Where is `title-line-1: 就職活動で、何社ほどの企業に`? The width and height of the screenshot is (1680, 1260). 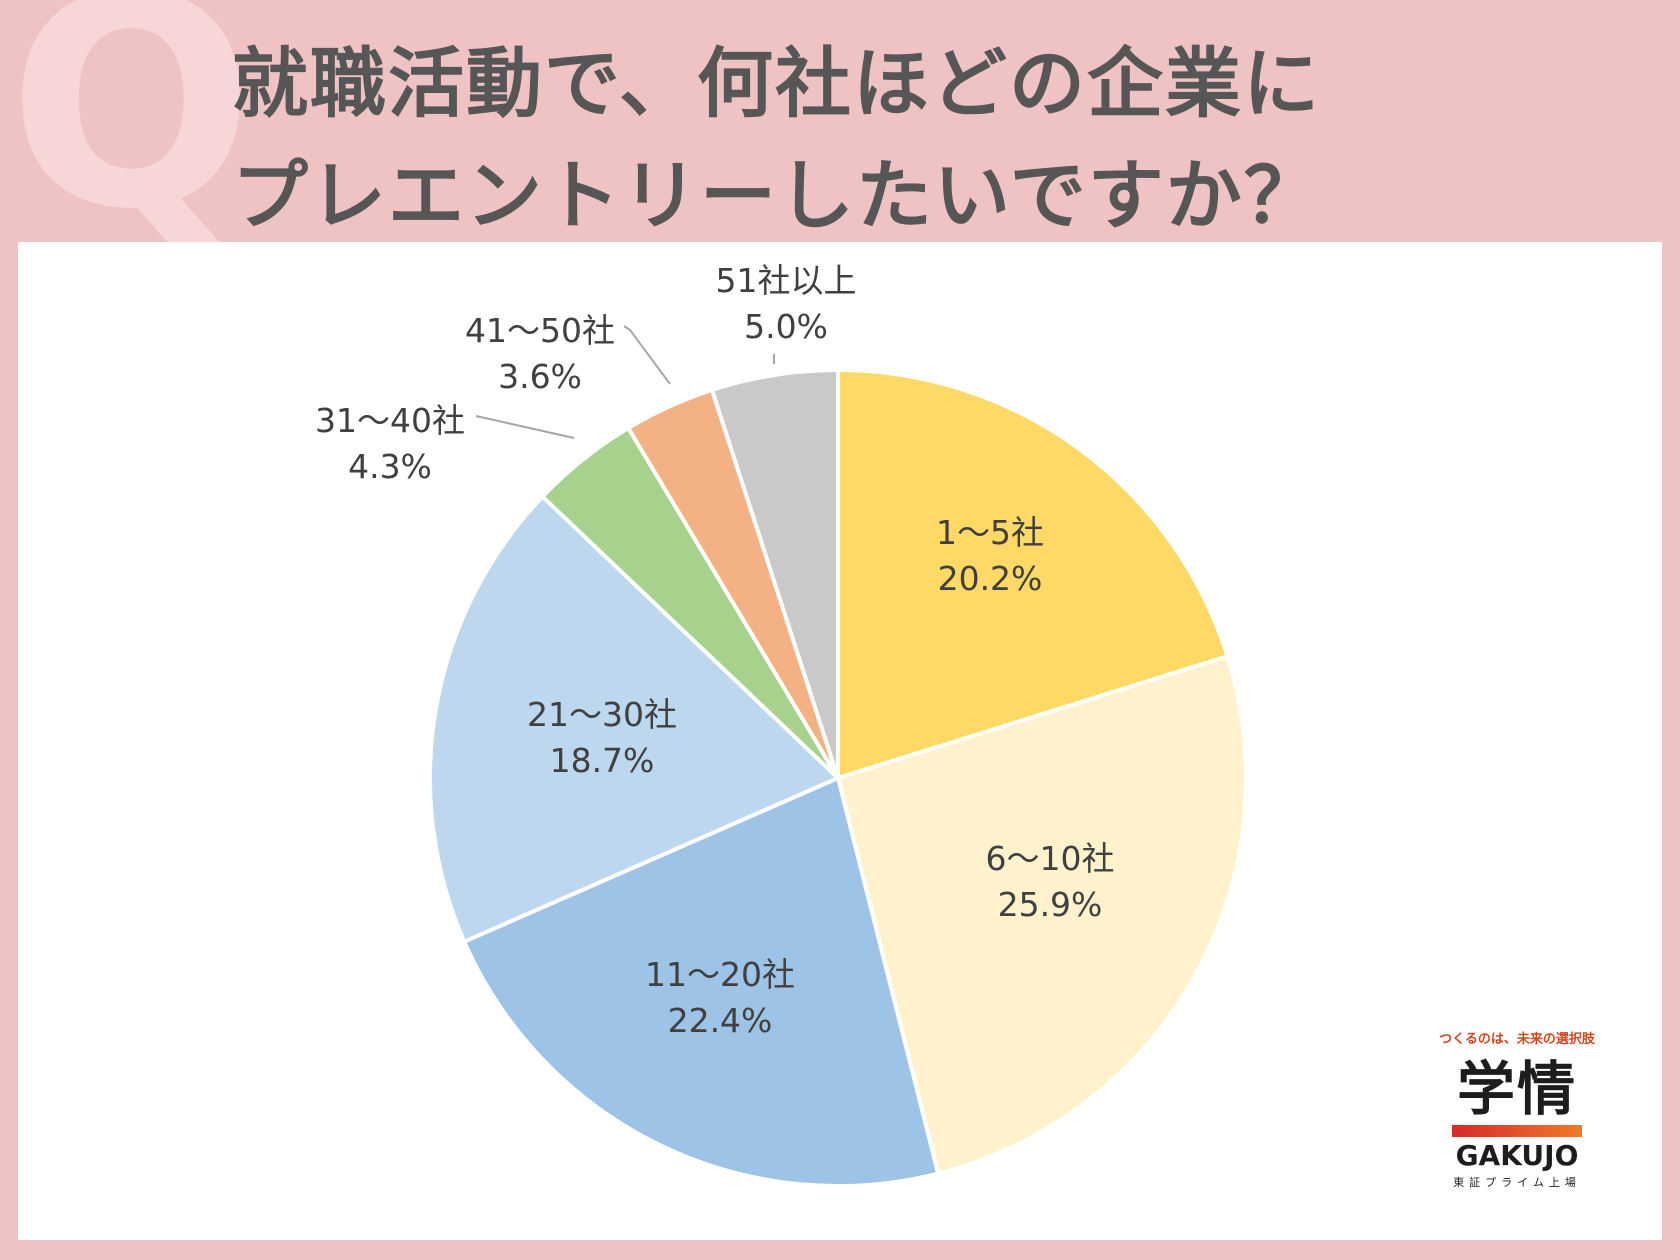 title-line-1: 就職活動で、何社ほどの企業に is located at coordinates (776, 83).